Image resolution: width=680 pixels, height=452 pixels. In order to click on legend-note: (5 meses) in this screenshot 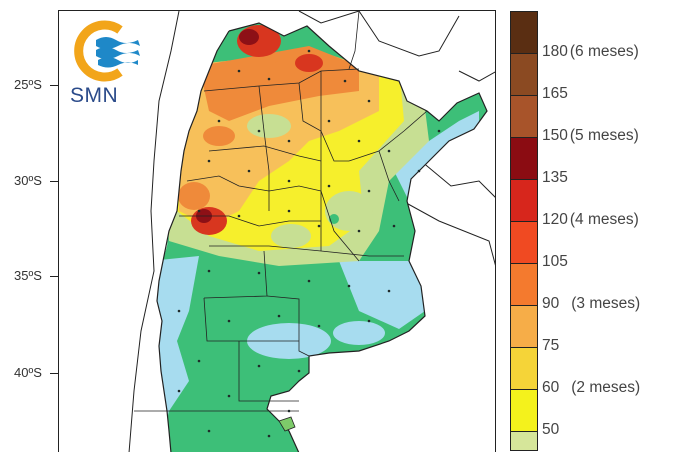, I will do `click(604, 135)`.